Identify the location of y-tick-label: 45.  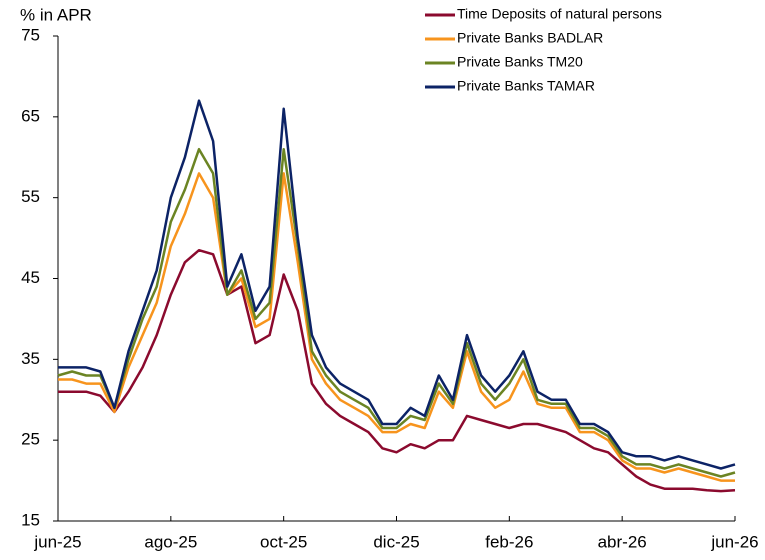
(30, 277).